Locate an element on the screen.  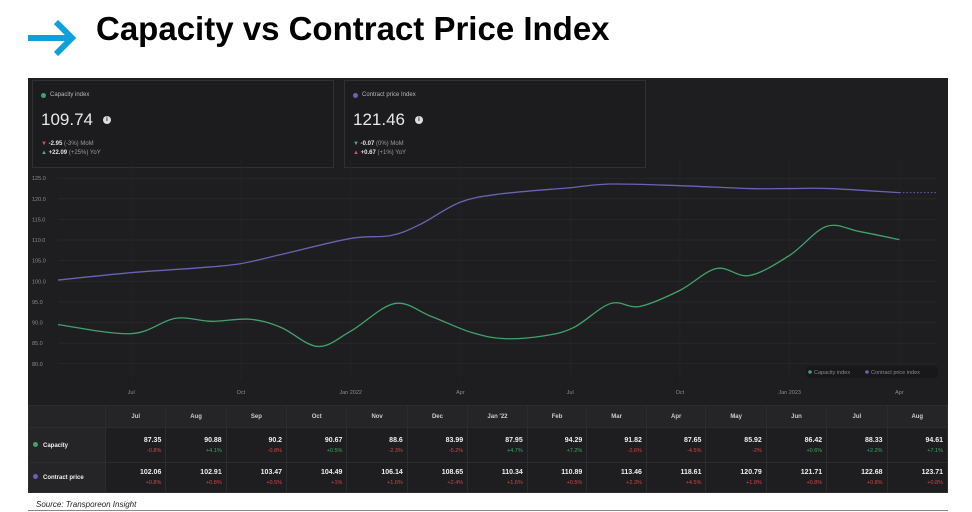
y-tick-label: 100.0 is located at coordinates (39, 282).